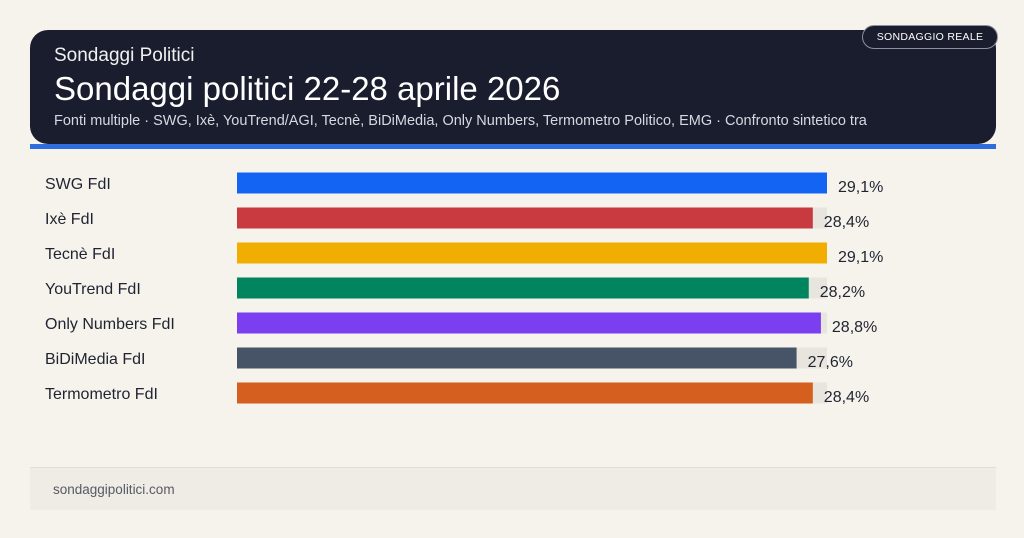 This screenshot has height=538, width=1024. Describe the element at coordinates (854, 327) in the screenshot. I see `value-label: 28,8%` at that location.